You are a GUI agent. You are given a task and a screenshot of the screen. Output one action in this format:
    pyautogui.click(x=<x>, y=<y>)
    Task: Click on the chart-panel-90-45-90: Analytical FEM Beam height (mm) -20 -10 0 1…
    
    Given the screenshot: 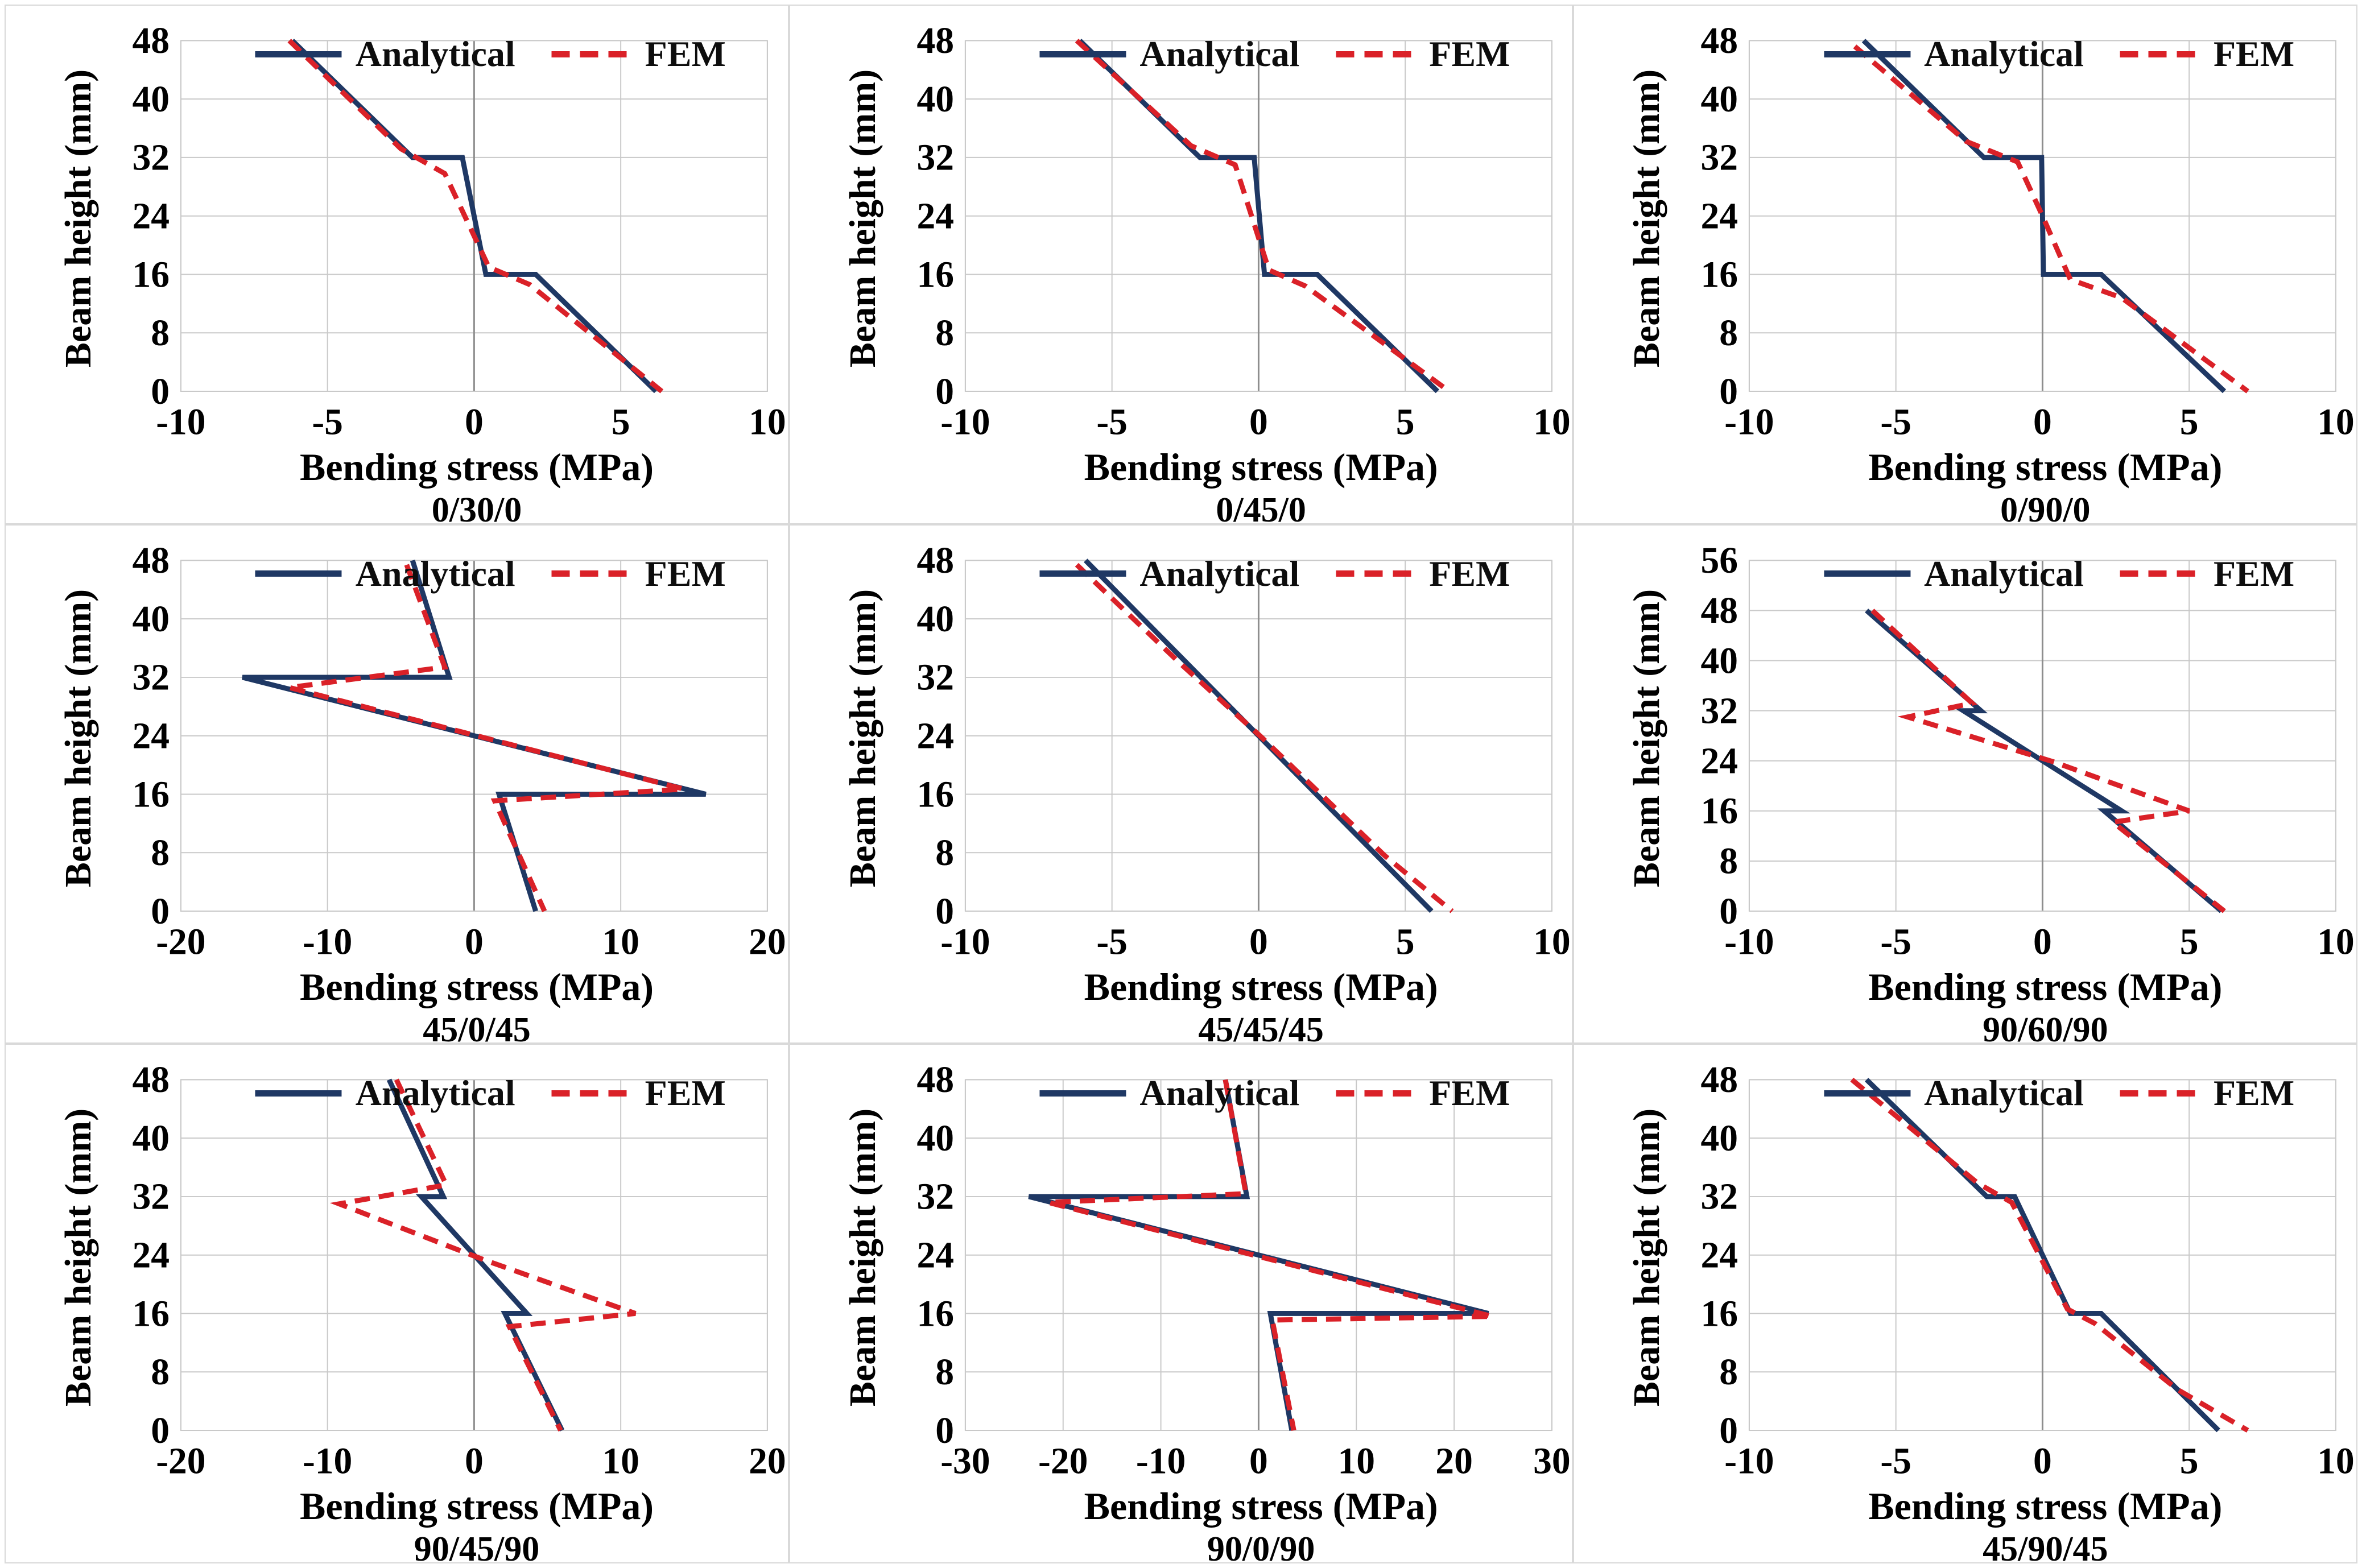 What is the action you would take?
    pyautogui.click(x=397, y=1303)
    